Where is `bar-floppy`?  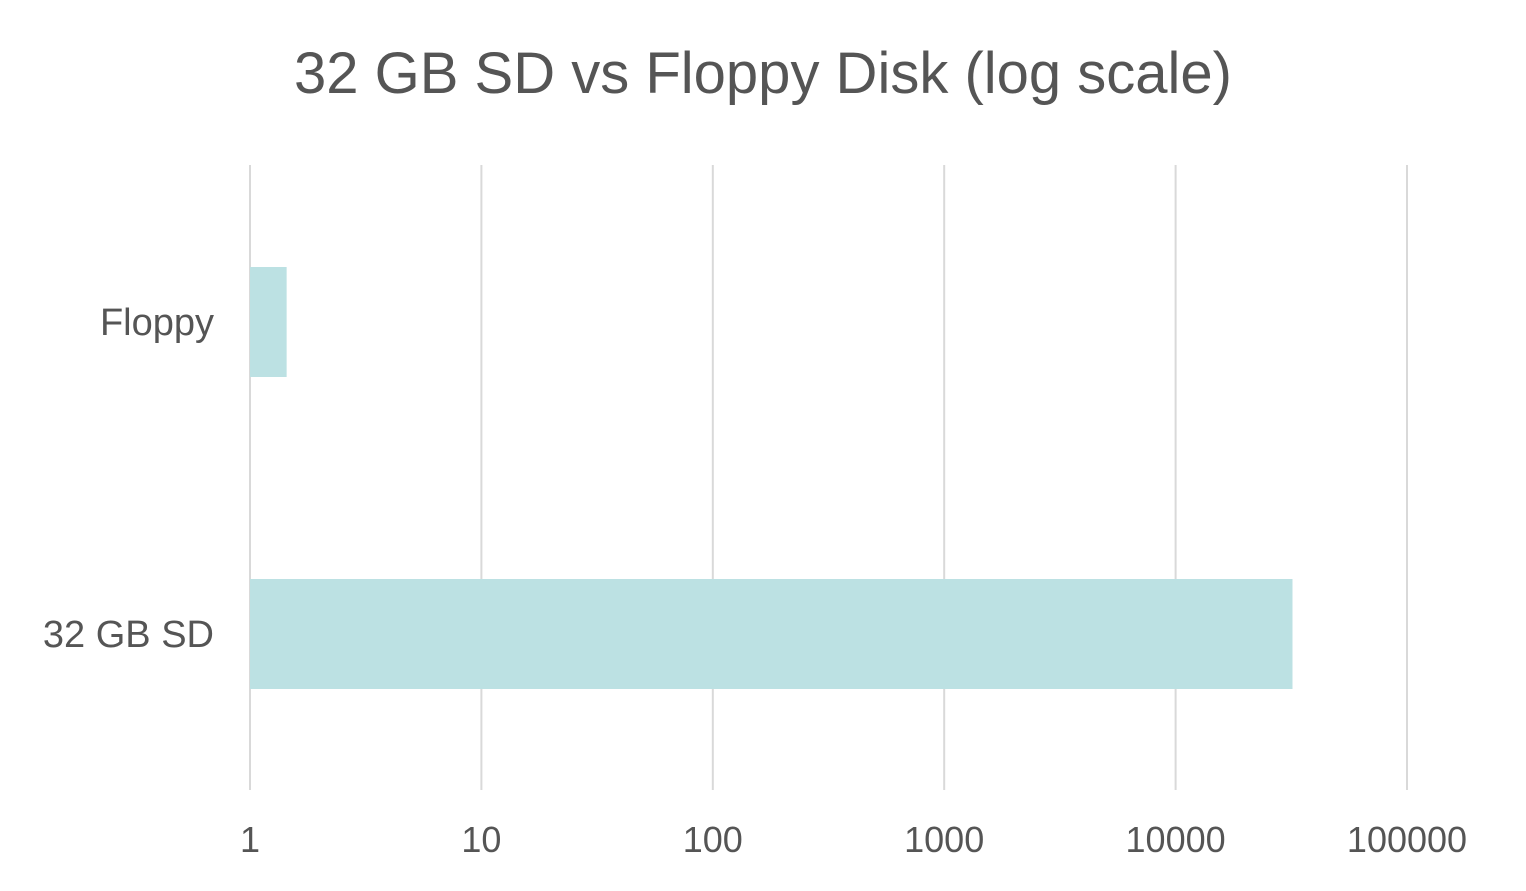 bar-floppy is located at coordinates (268, 322).